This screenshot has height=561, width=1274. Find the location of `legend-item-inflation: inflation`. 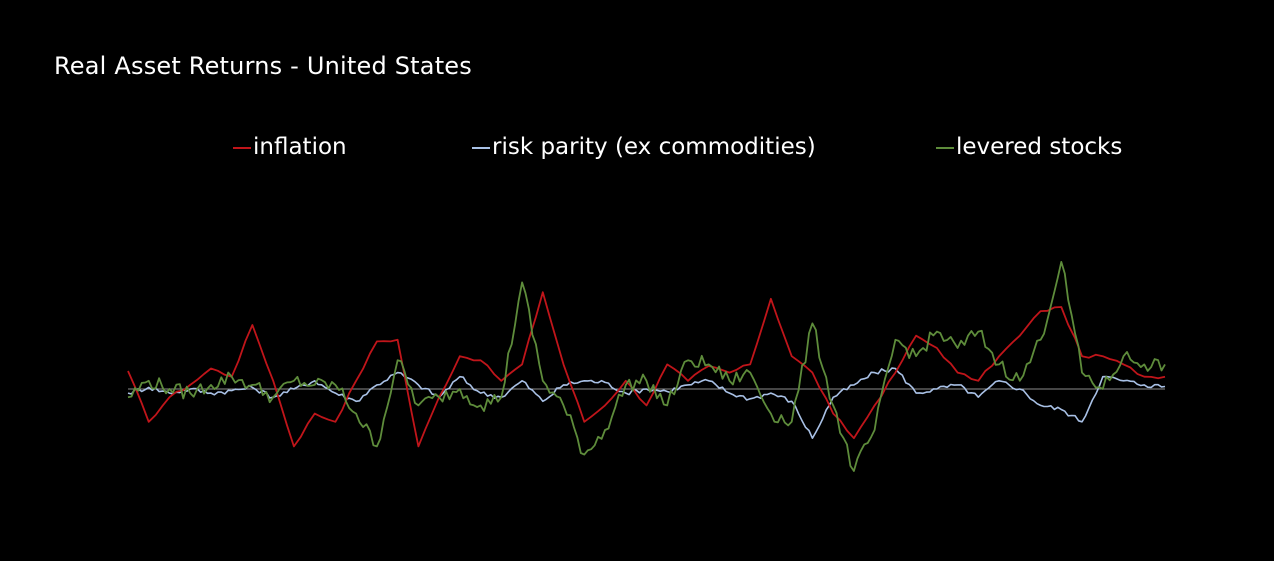

legend-item-inflation: inflation is located at coordinates (290, 147).